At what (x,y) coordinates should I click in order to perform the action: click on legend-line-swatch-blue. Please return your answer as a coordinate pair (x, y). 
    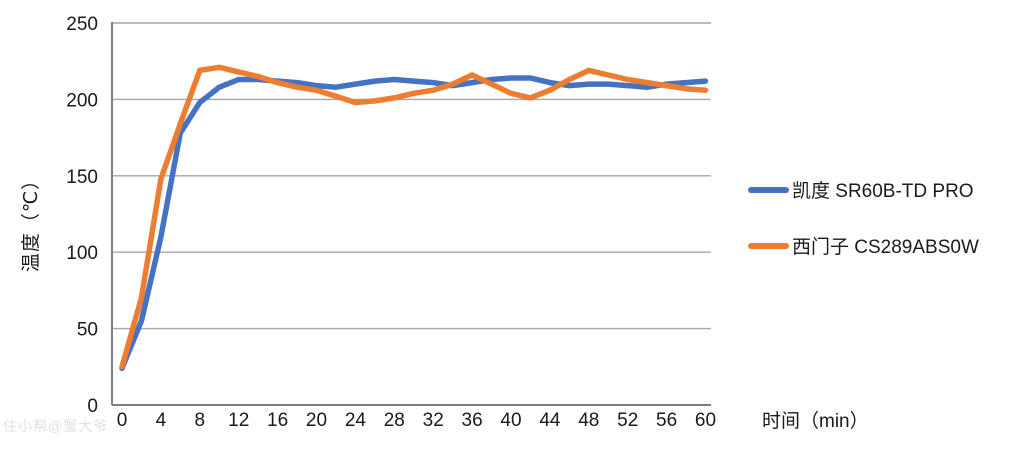
    Looking at the image, I should click on (768, 189).